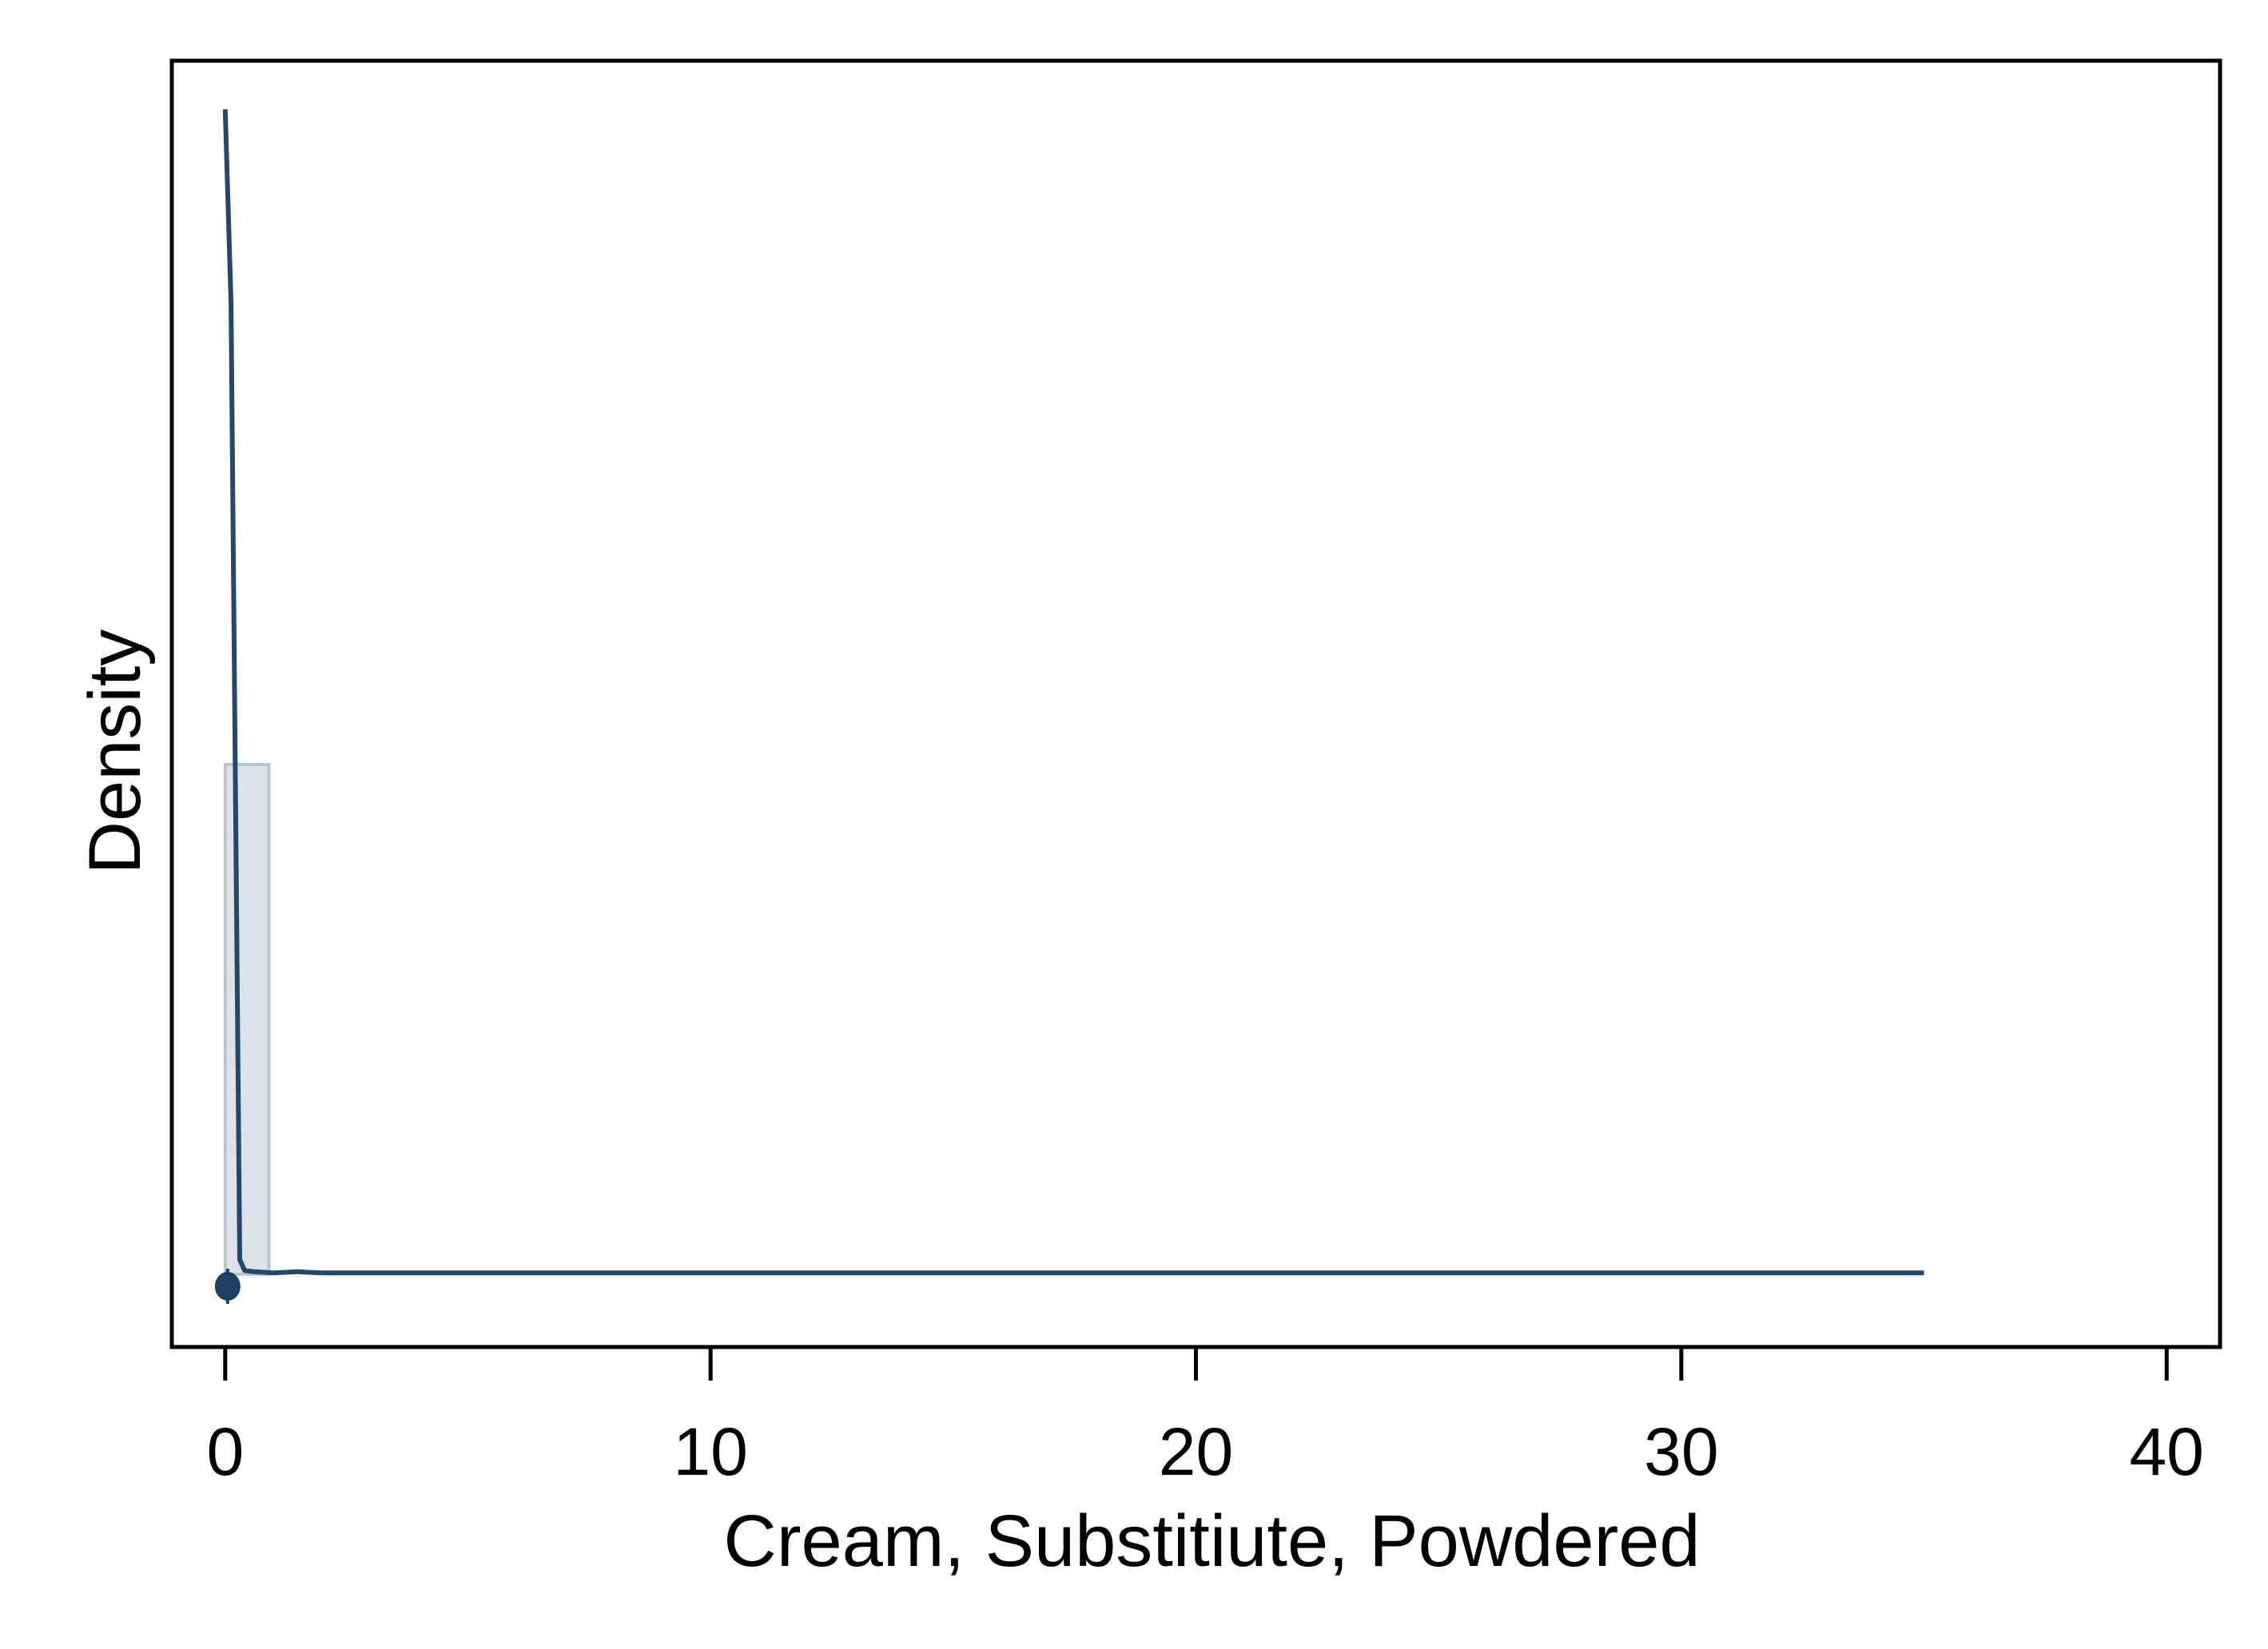 Image resolution: width=2268 pixels, height=1649 pixels. What do you see at coordinates (115, 752) in the screenshot?
I see `y-axis-title: Density` at bounding box center [115, 752].